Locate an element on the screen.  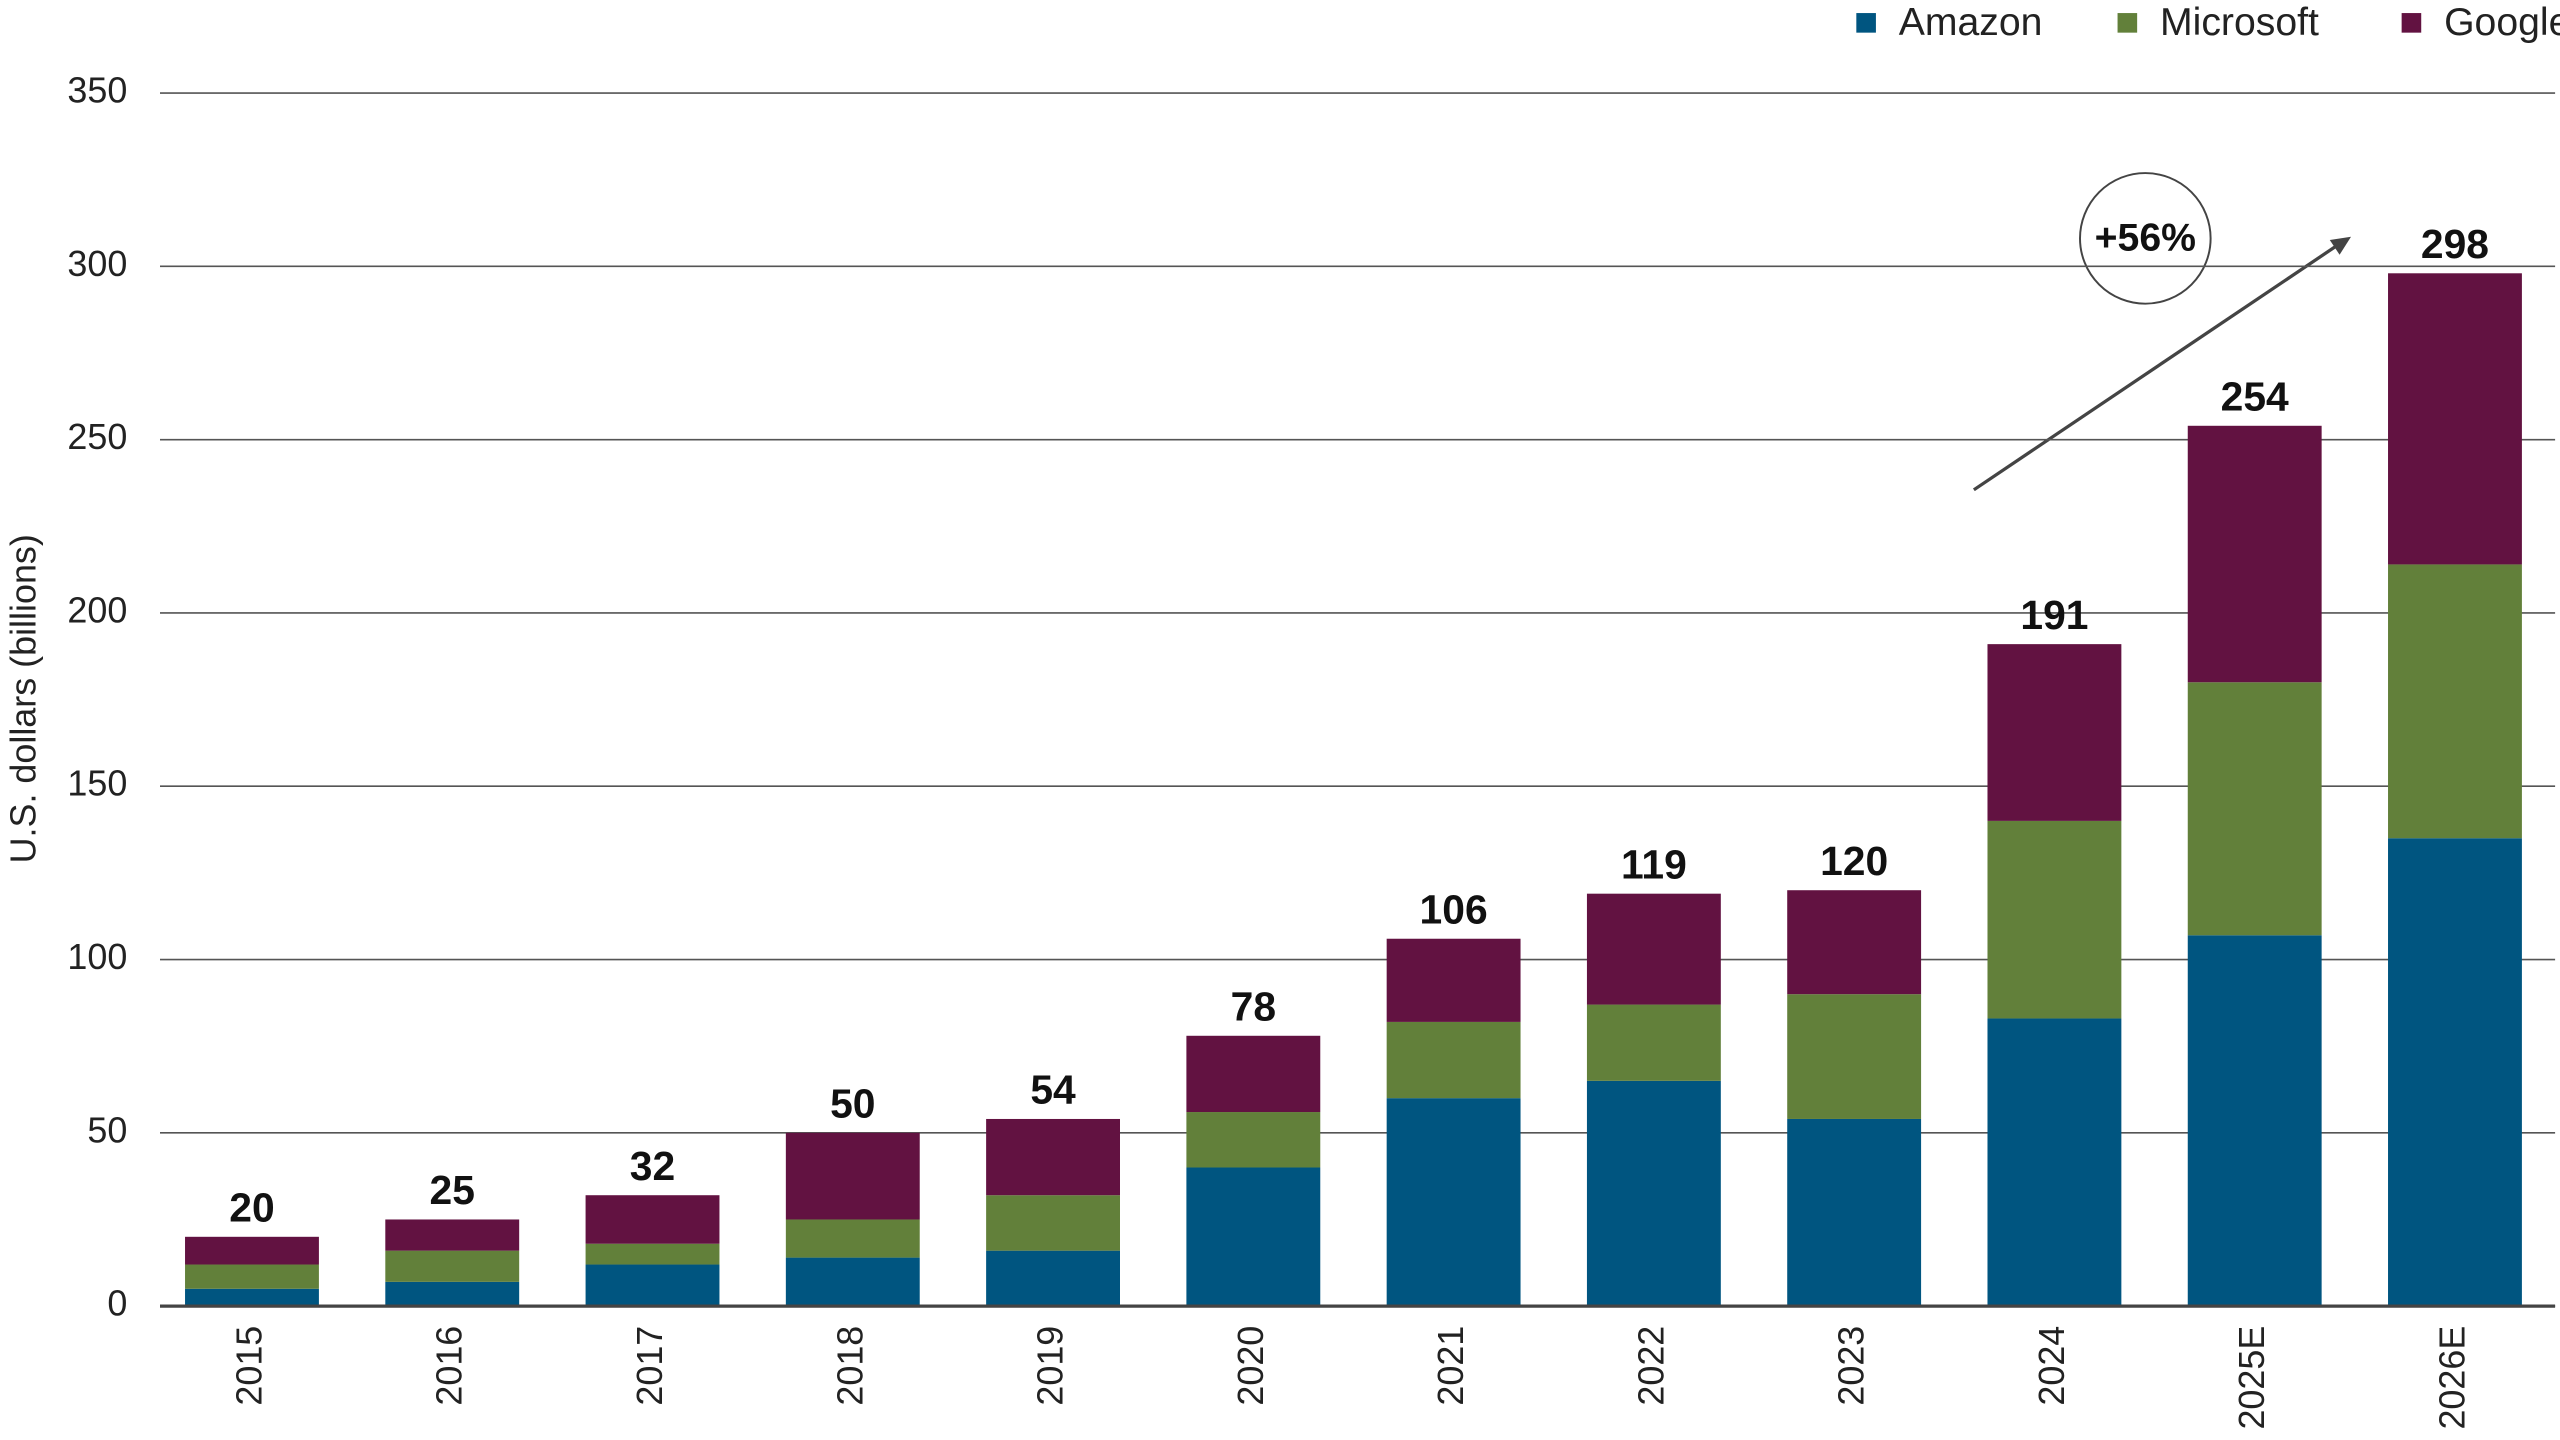
x-tick-label: 2025E is located at coordinates (2251, 1378).